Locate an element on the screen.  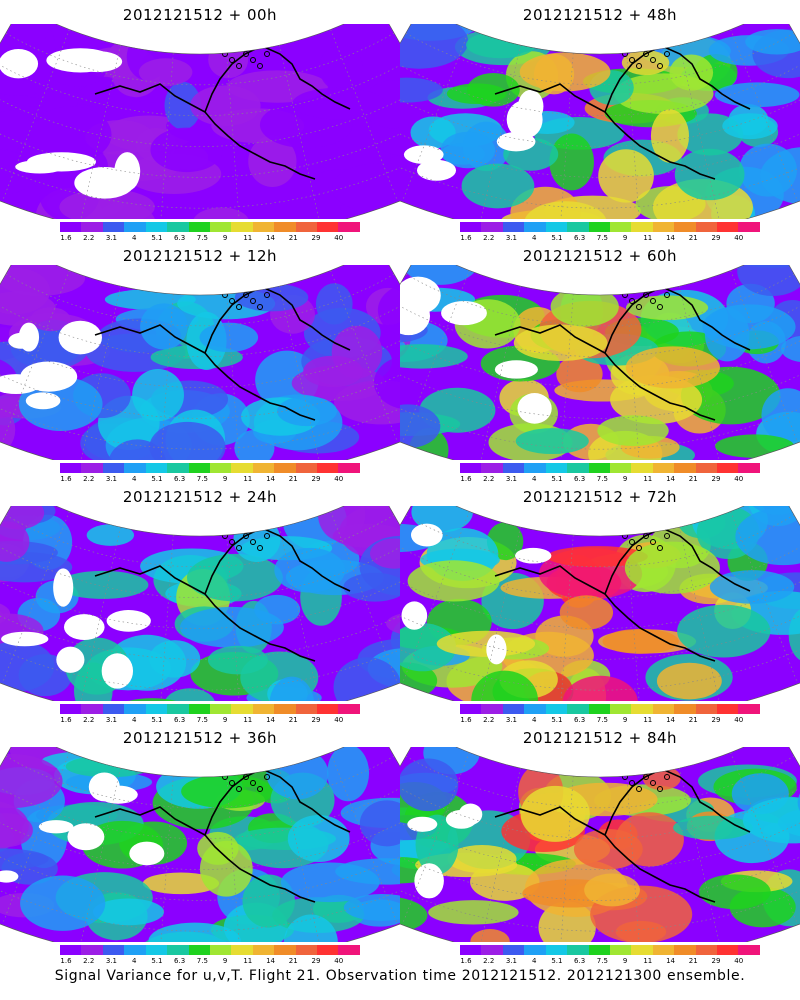
panel-title: 2012121512 + 60h is located at coordinates (600, 256).